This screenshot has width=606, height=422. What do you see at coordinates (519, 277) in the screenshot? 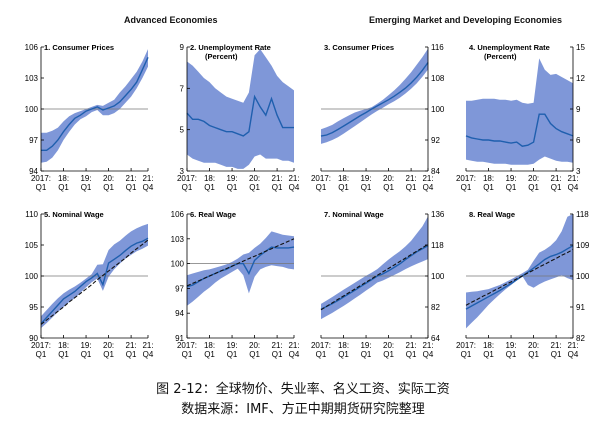
I see `trend-line-p8` at bounding box center [519, 277].